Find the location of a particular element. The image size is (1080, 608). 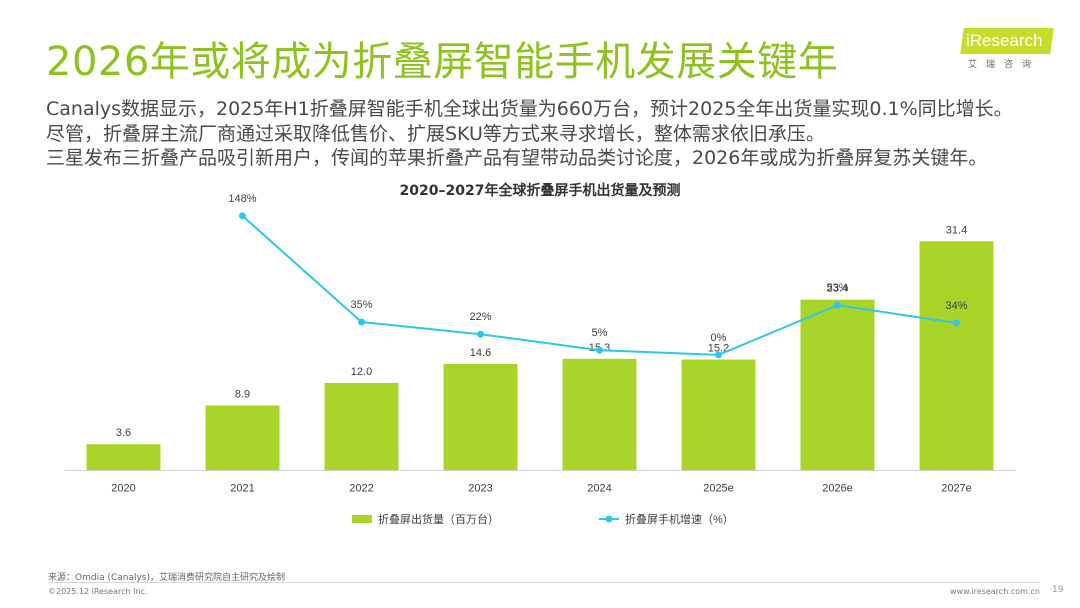

x-tick-2020: 2020 is located at coordinates (123, 489).